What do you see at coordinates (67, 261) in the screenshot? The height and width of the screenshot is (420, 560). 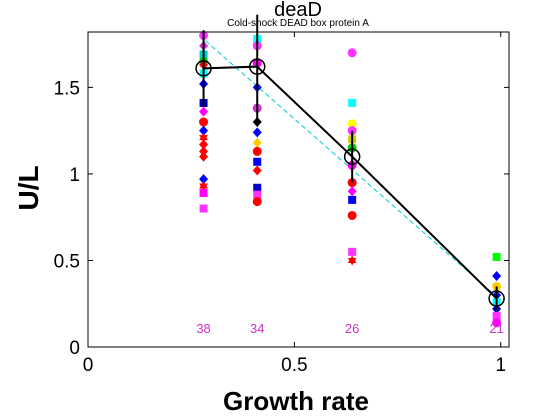 I see `y-tick-label: 0.5` at bounding box center [67, 261].